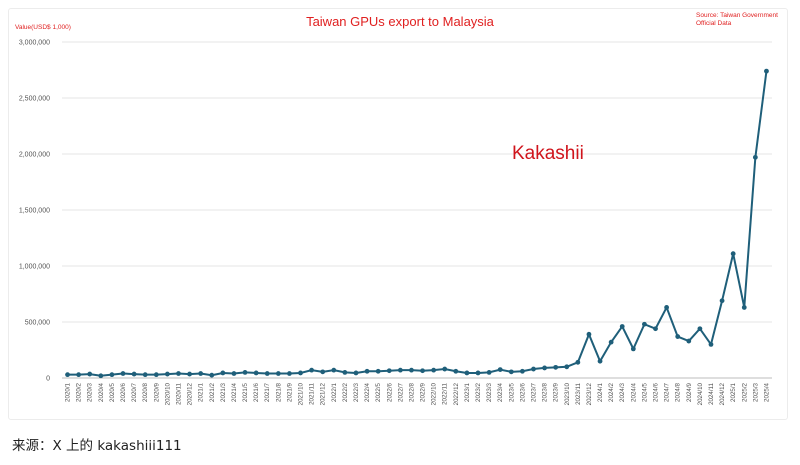 The image size is (800, 465). I want to click on x-tick-label: 2023/1, so click(467, 391).